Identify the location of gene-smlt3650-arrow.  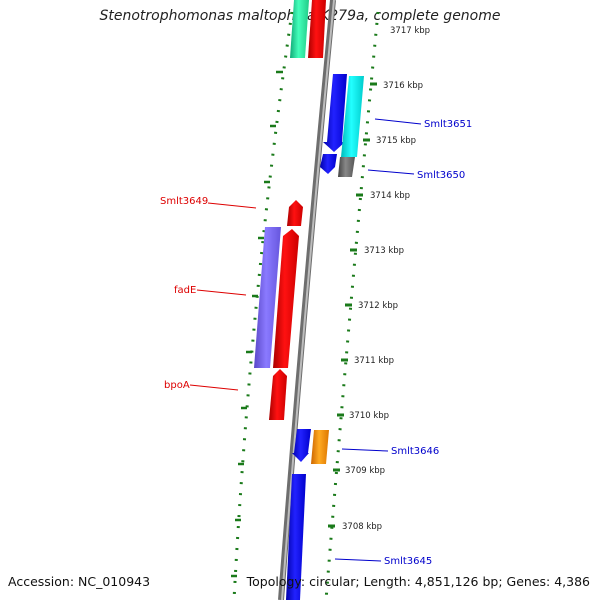
(328, 164).